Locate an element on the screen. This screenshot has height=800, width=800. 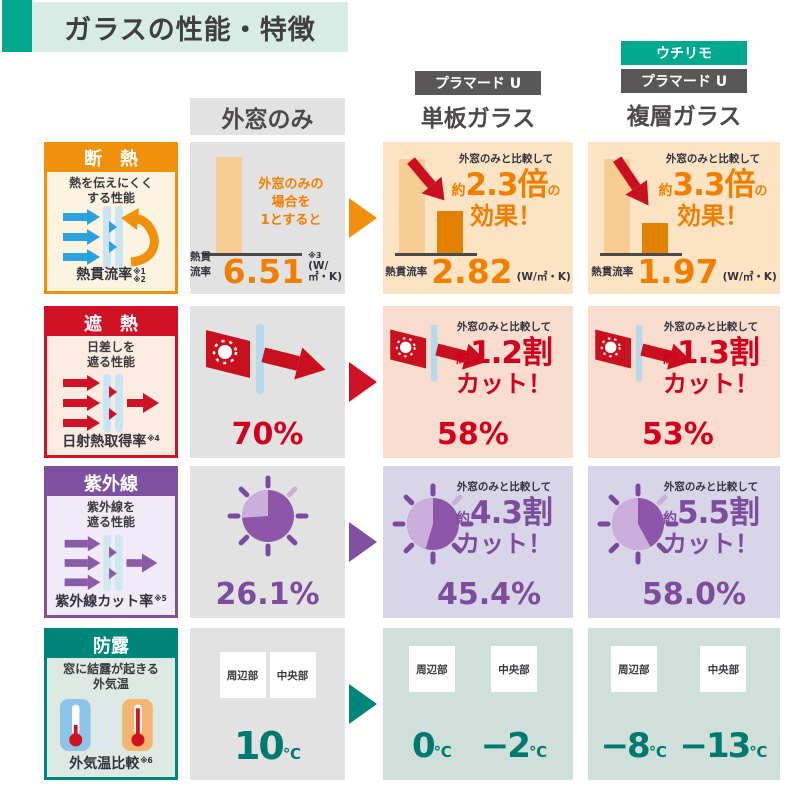
feature-card-condensation: 防露 窓に結露が起きる 外気温 外気温比較 ※6 is located at coordinates (111, 704).